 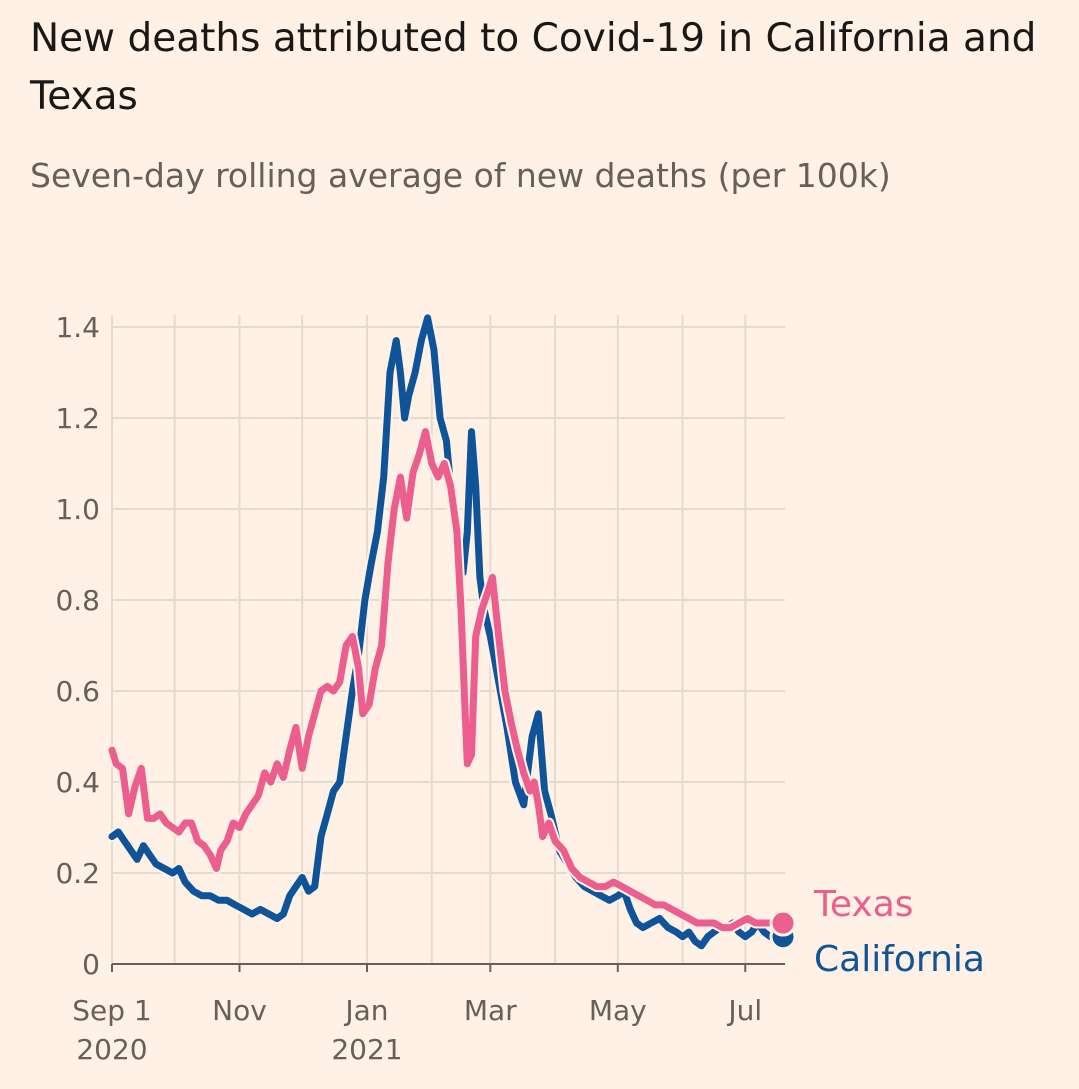 What do you see at coordinates (365, 1010) in the screenshot?
I see `x-tick-label: Jan` at bounding box center [365, 1010].